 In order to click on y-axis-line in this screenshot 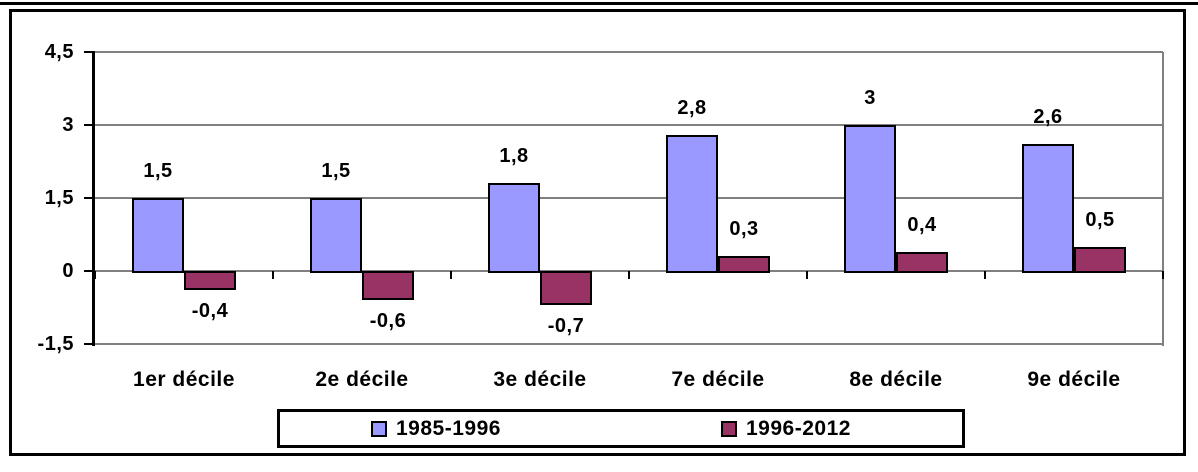, I will do `click(93, 199)`.